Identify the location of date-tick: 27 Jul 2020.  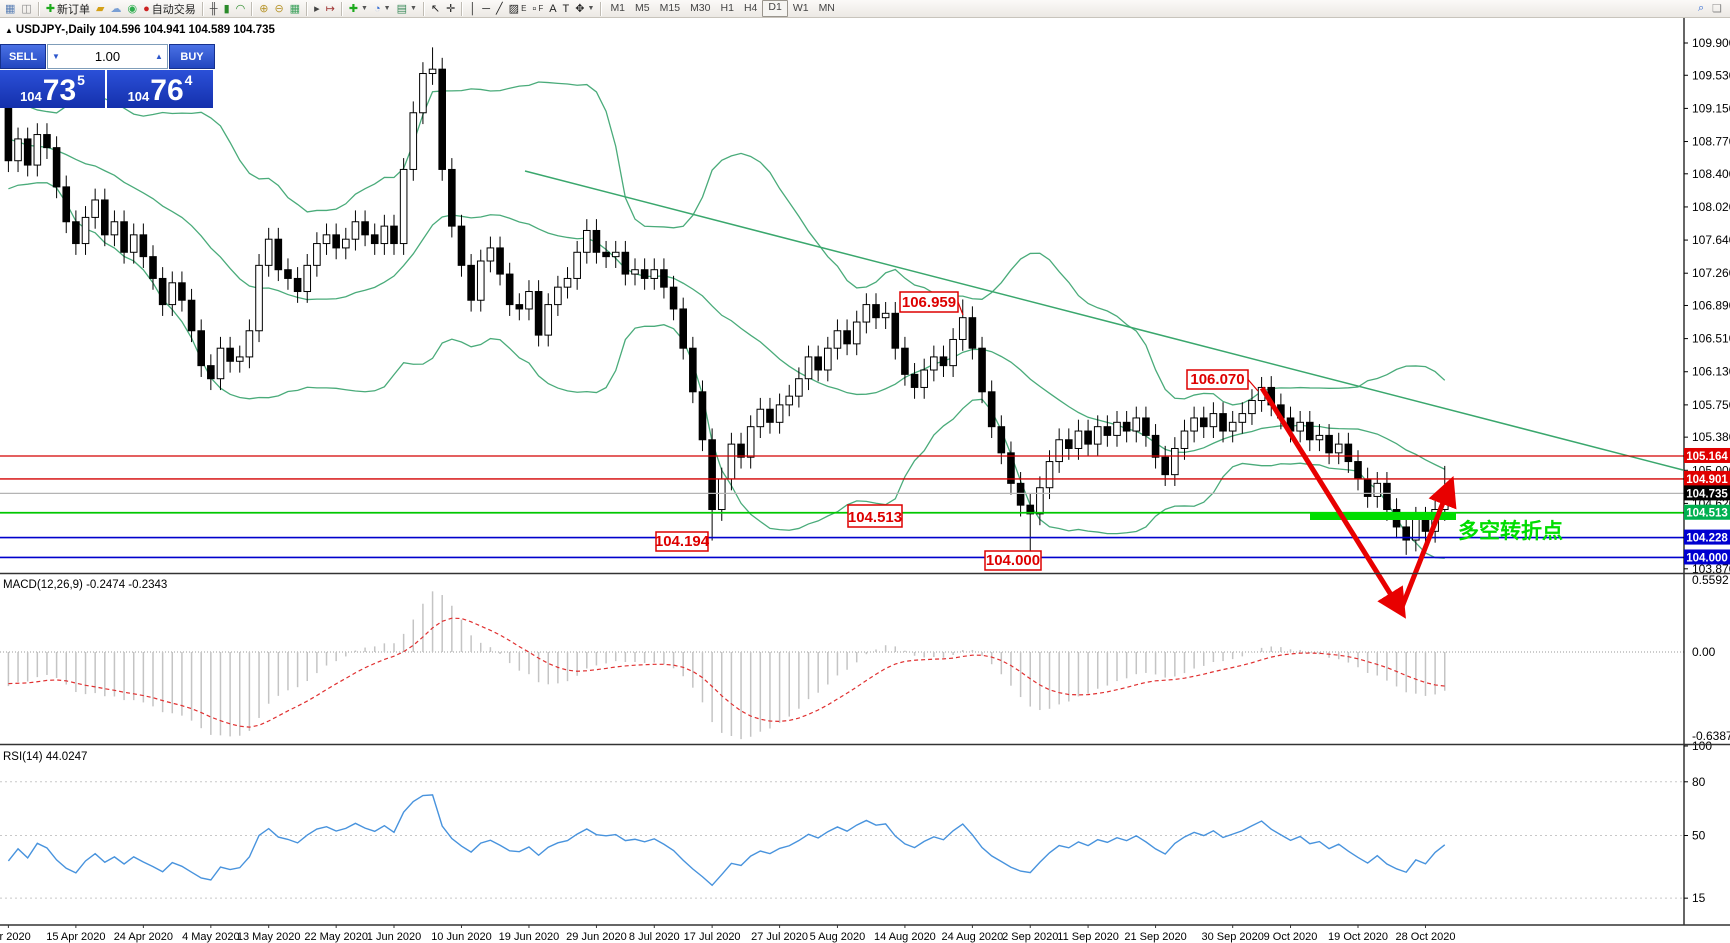
(779, 937).